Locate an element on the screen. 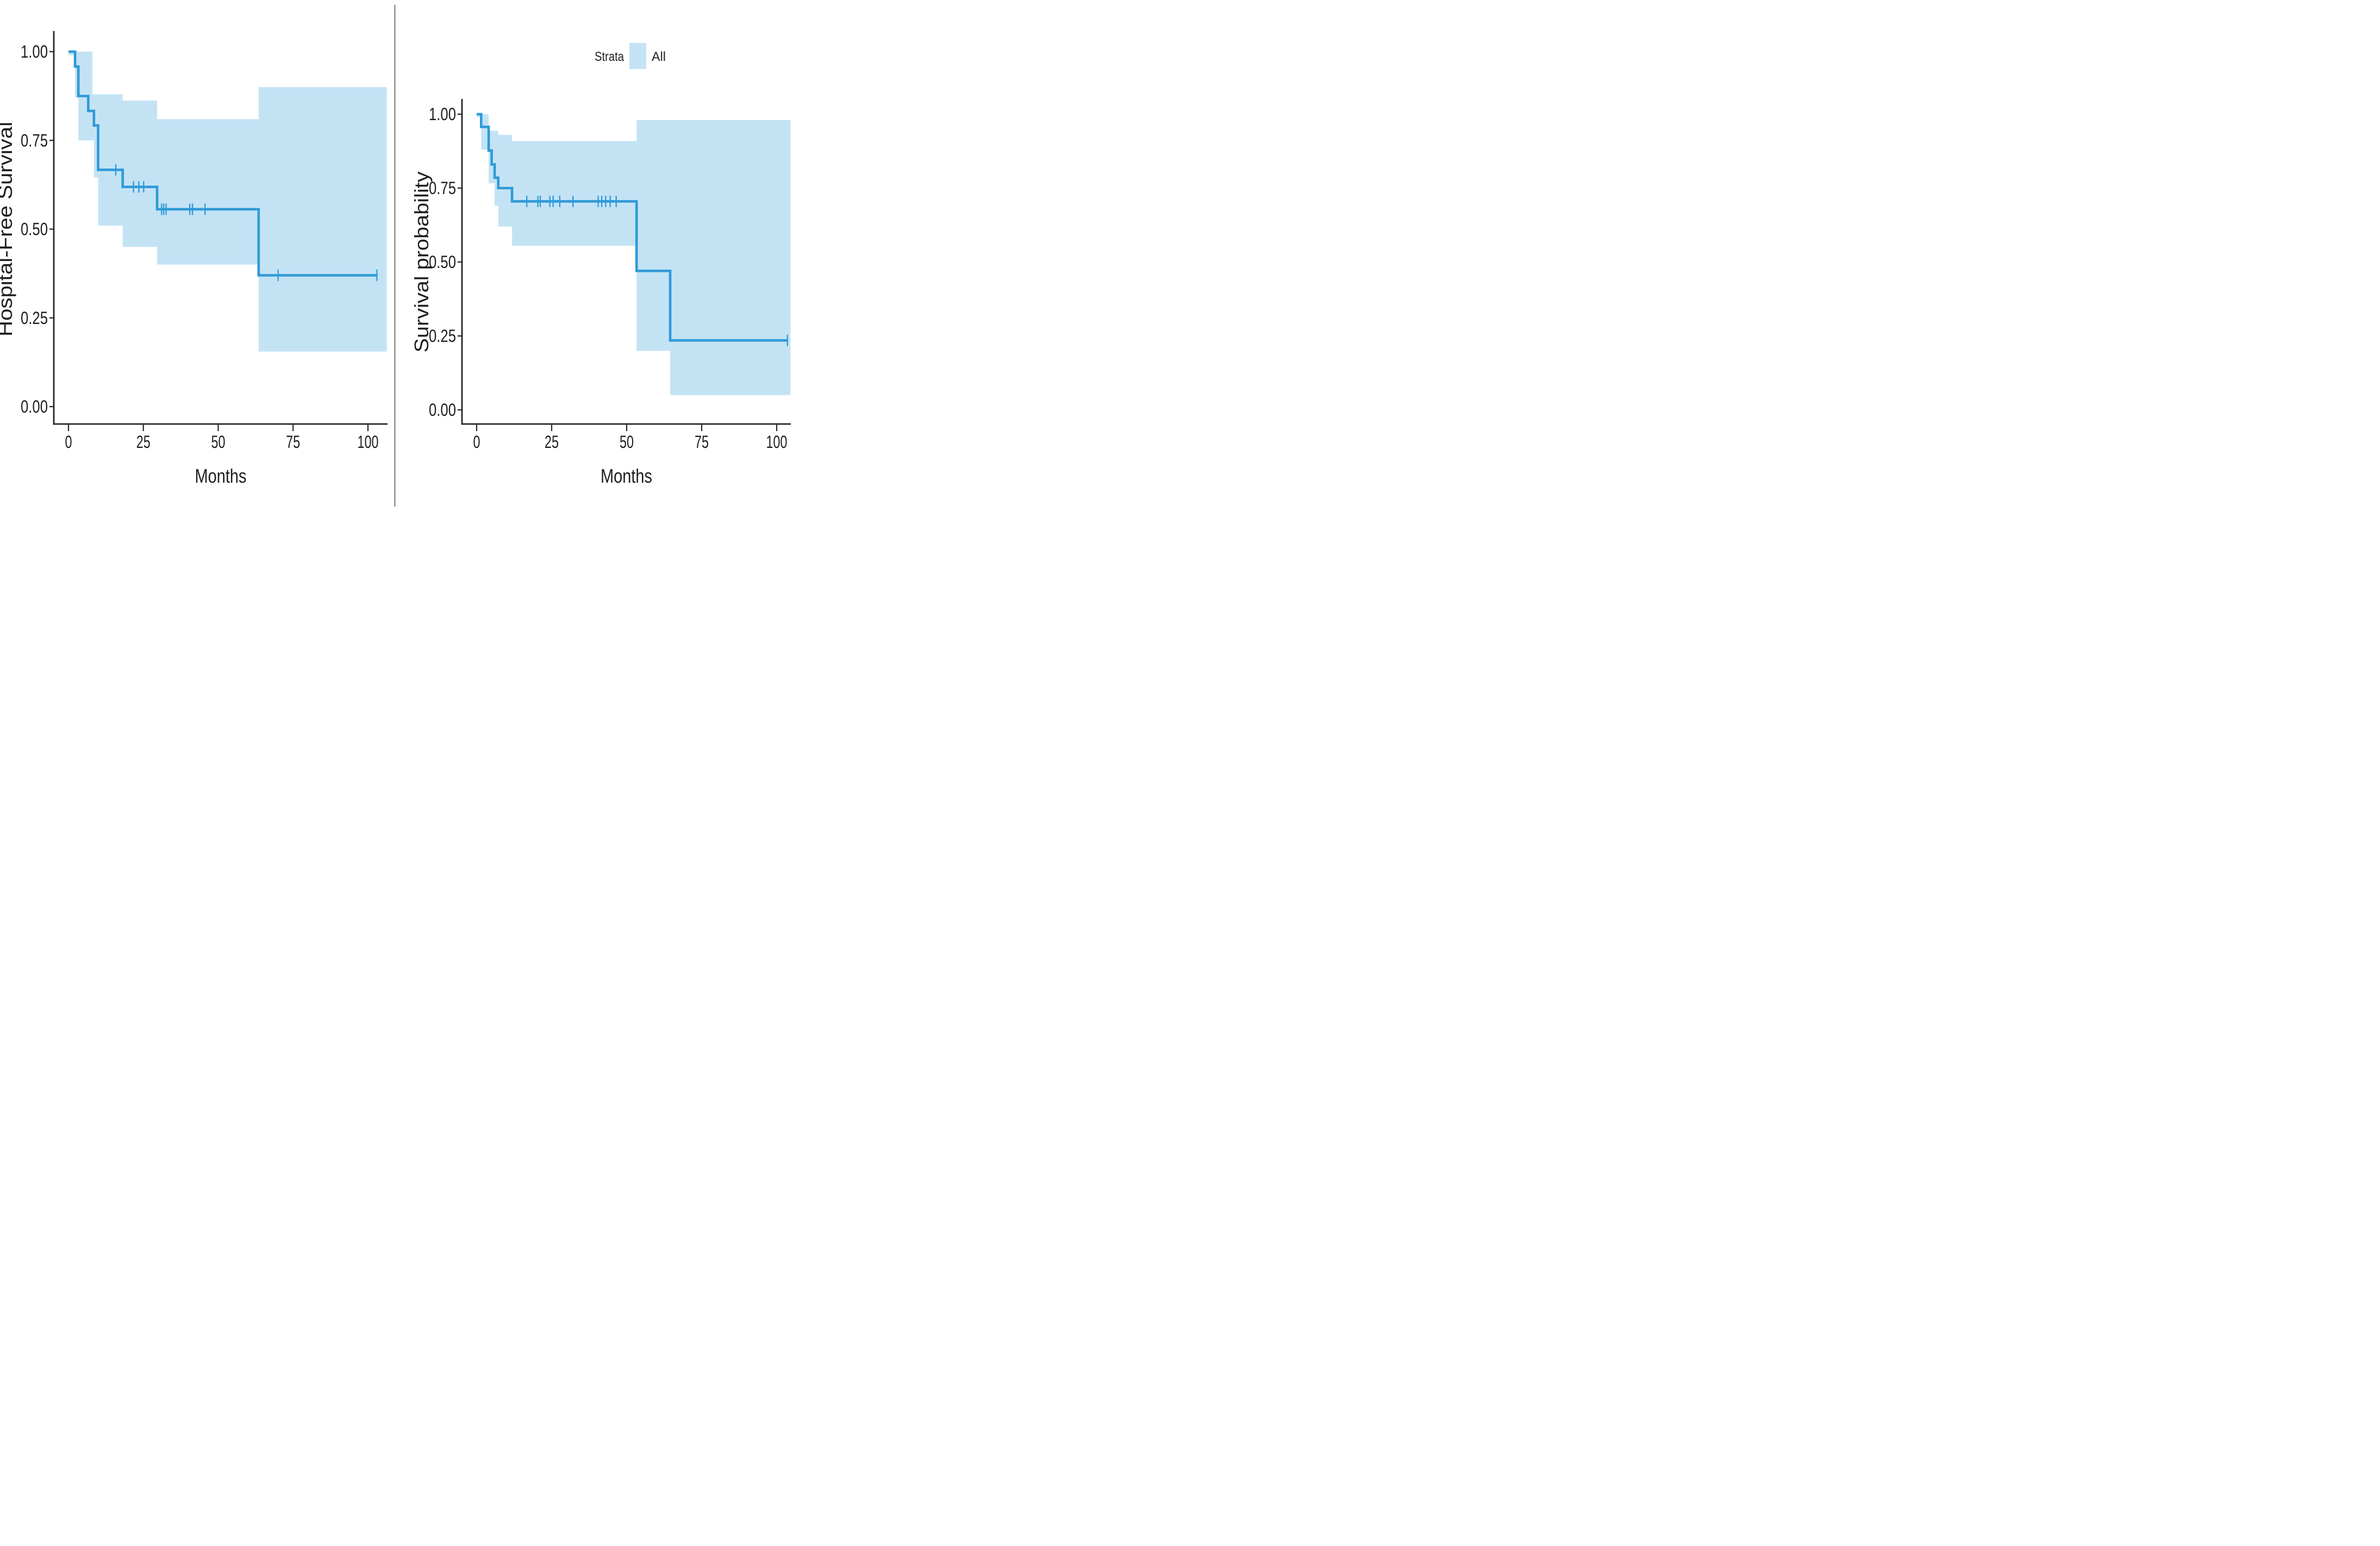 The image size is (2380, 1546). legend-title: Strata is located at coordinates (609, 56).